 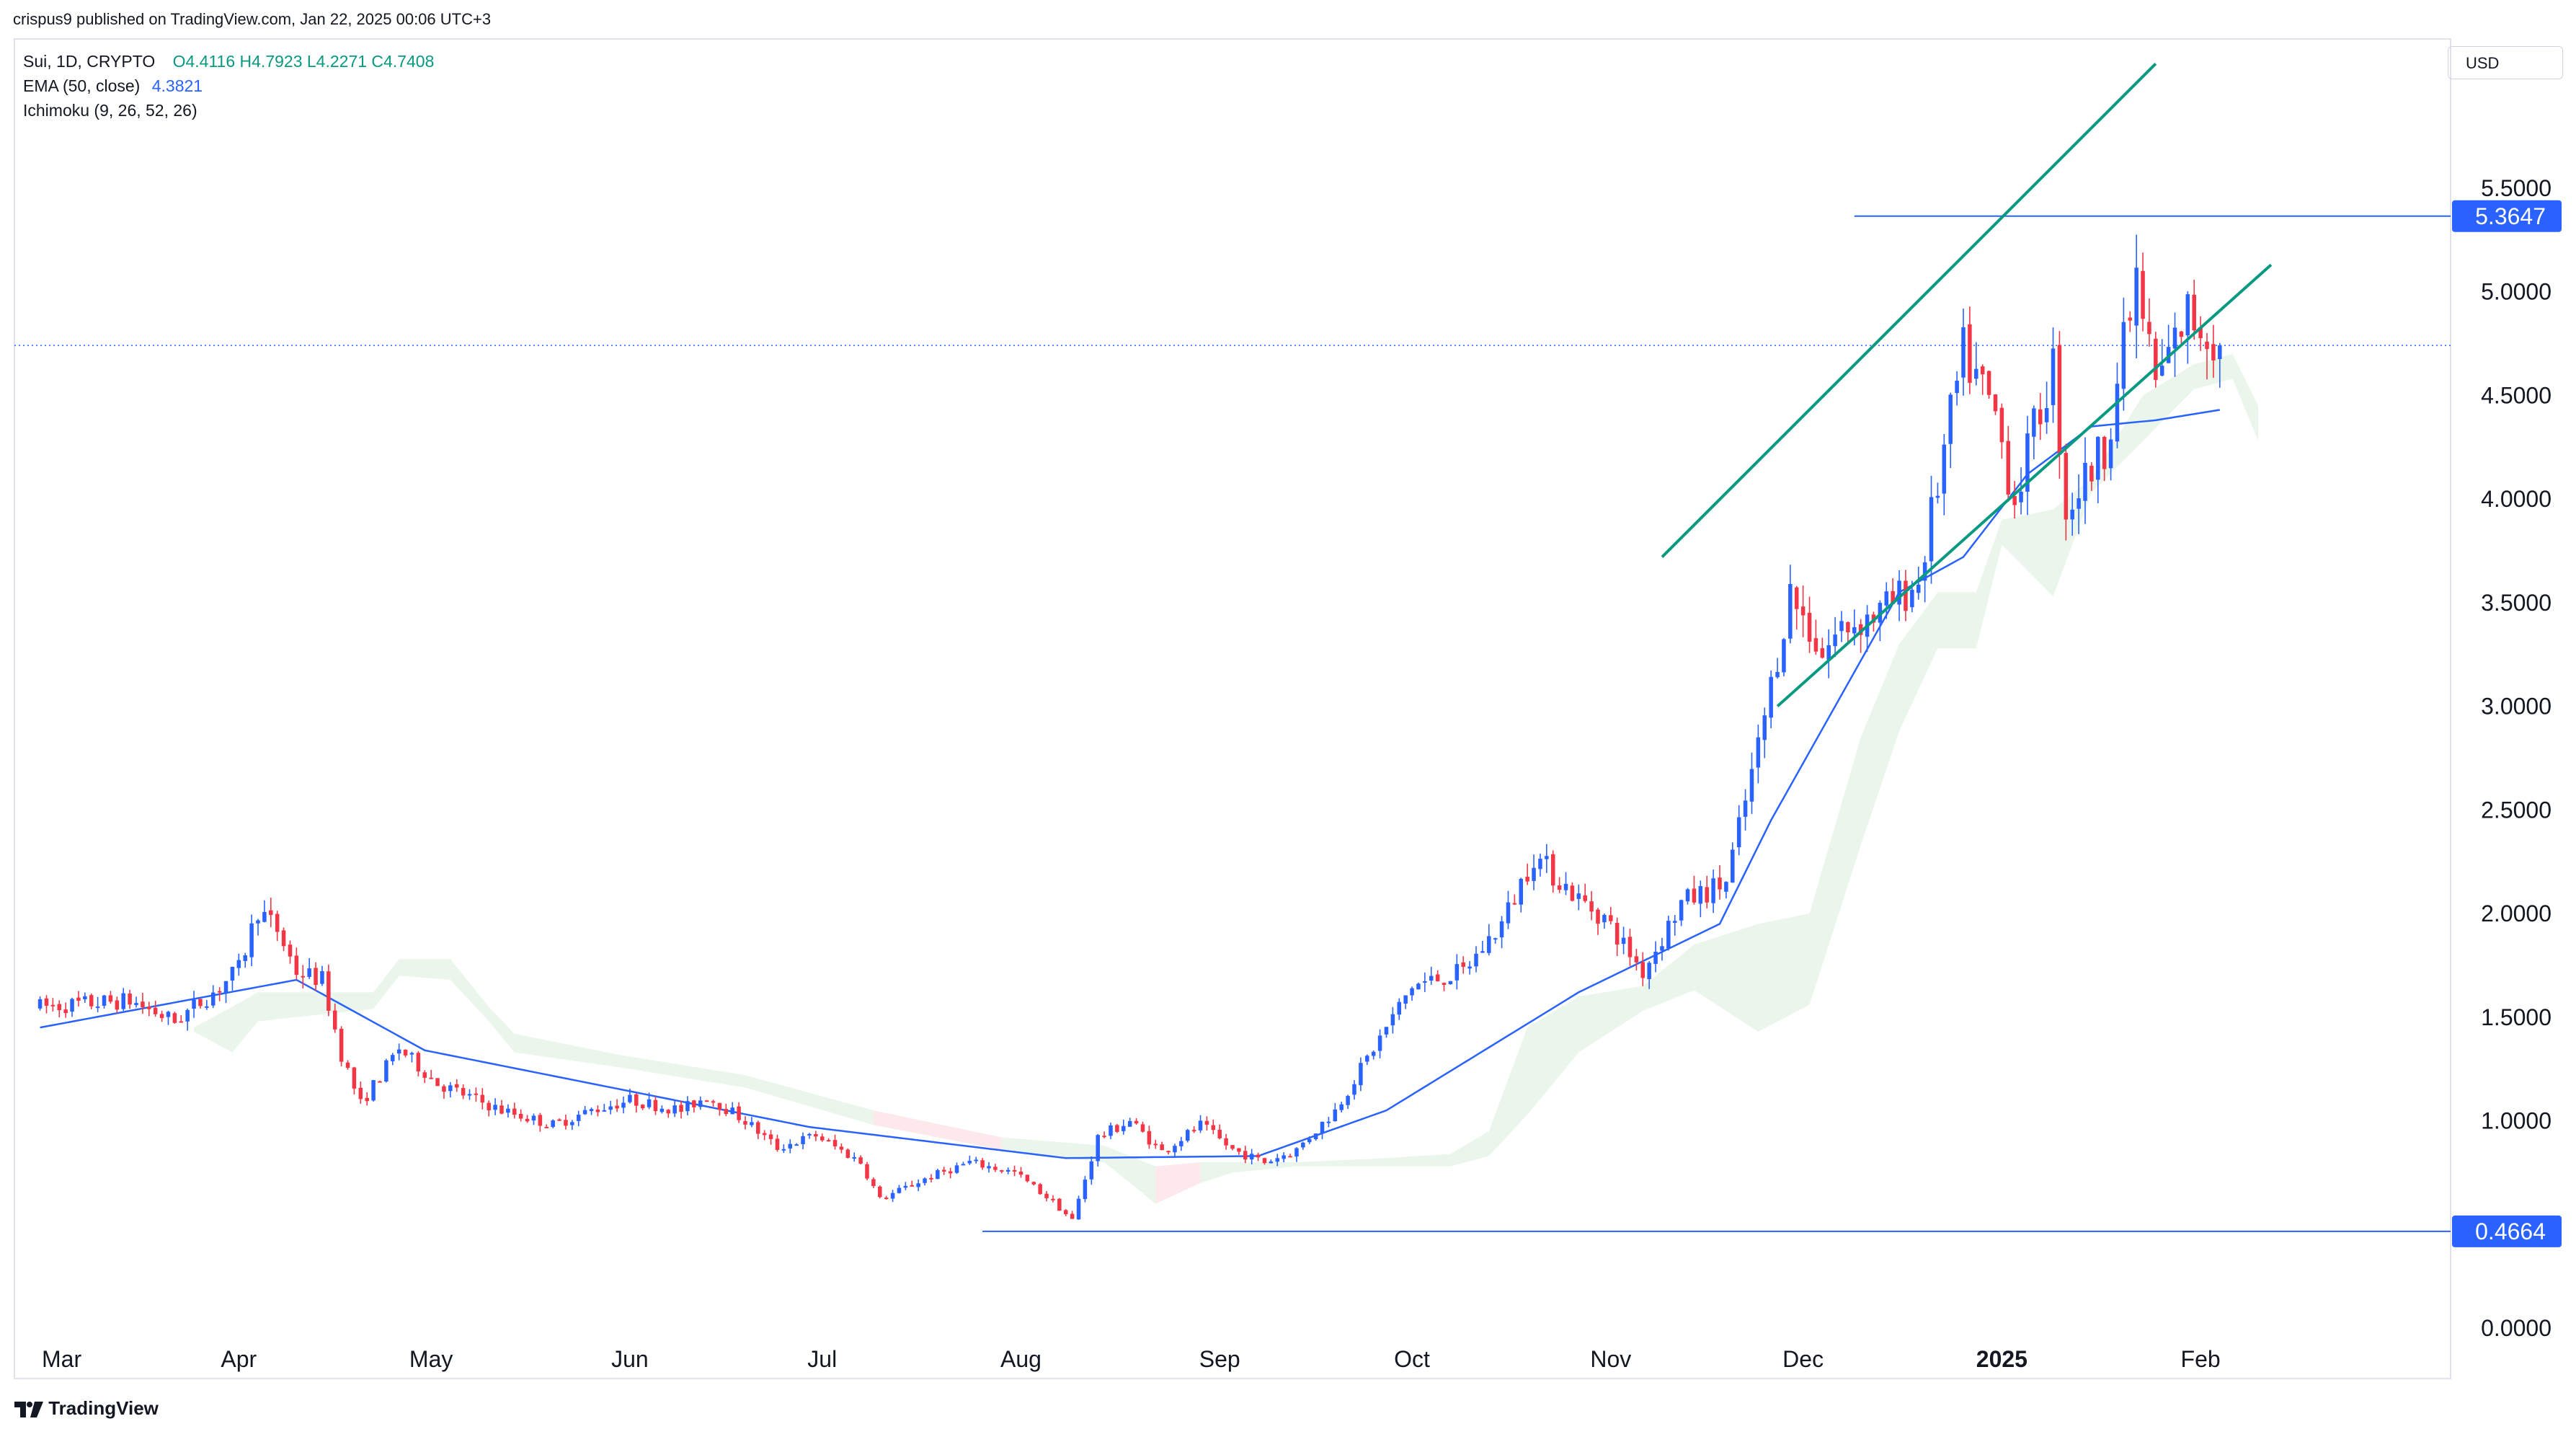 What do you see at coordinates (86, 1409) in the screenshot?
I see `tradingview-logo: TradingView` at bounding box center [86, 1409].